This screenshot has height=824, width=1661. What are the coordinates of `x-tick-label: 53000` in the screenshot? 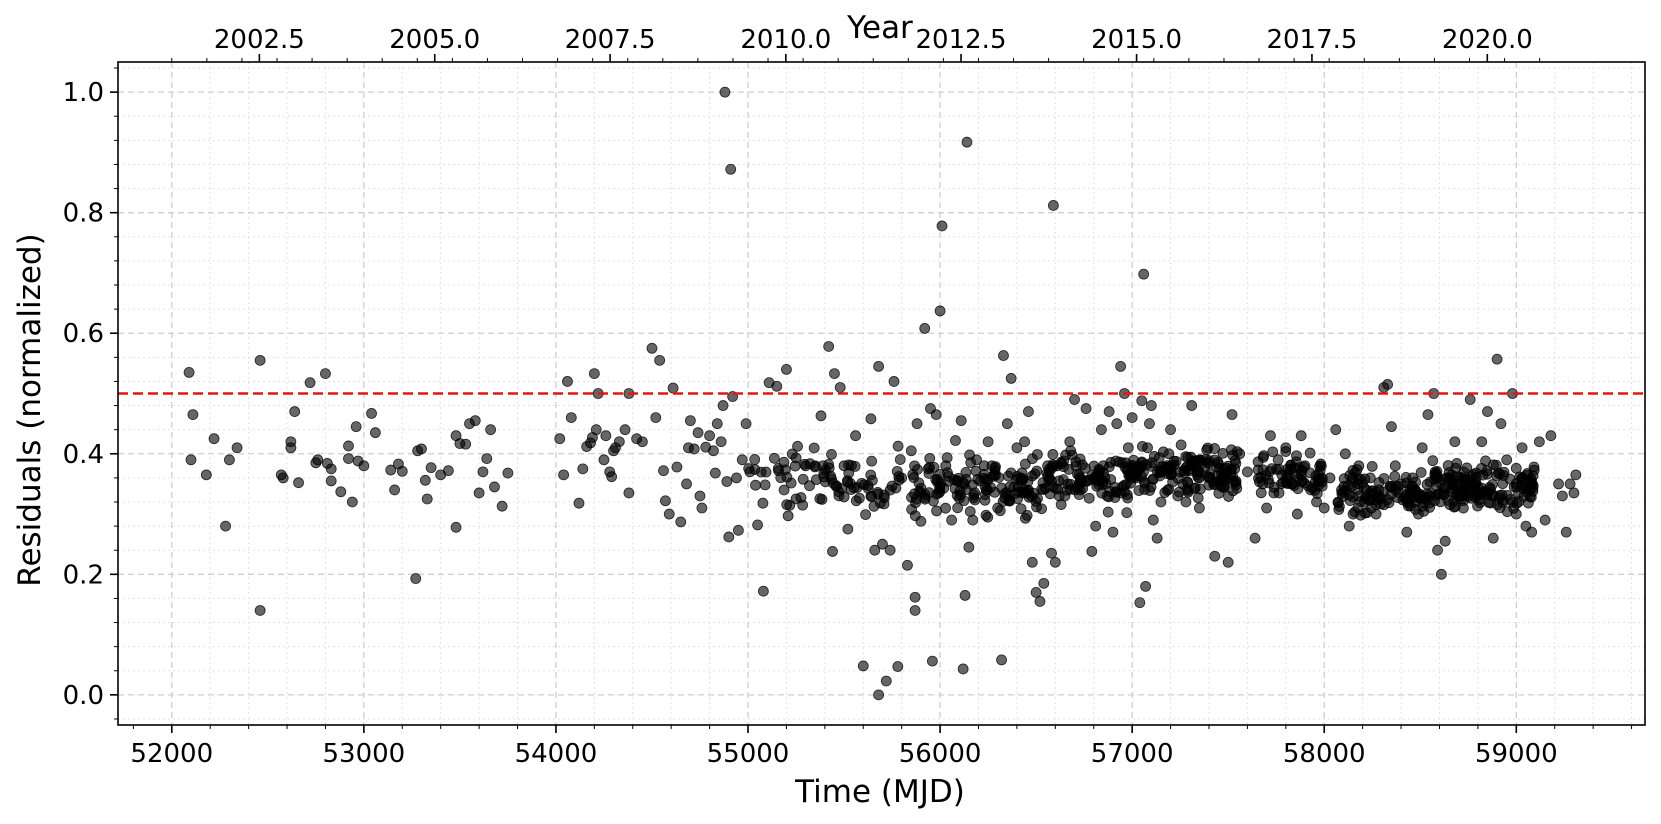 It's located at (363, 754).